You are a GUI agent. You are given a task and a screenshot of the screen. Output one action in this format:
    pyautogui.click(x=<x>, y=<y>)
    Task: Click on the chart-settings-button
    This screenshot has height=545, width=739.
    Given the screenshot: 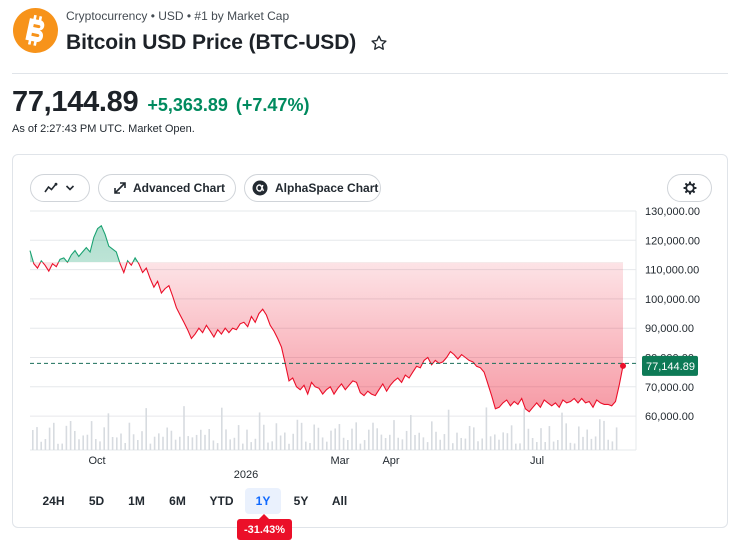 What is the action you would take?
    pyautogui.click(x=689, y=188)
    